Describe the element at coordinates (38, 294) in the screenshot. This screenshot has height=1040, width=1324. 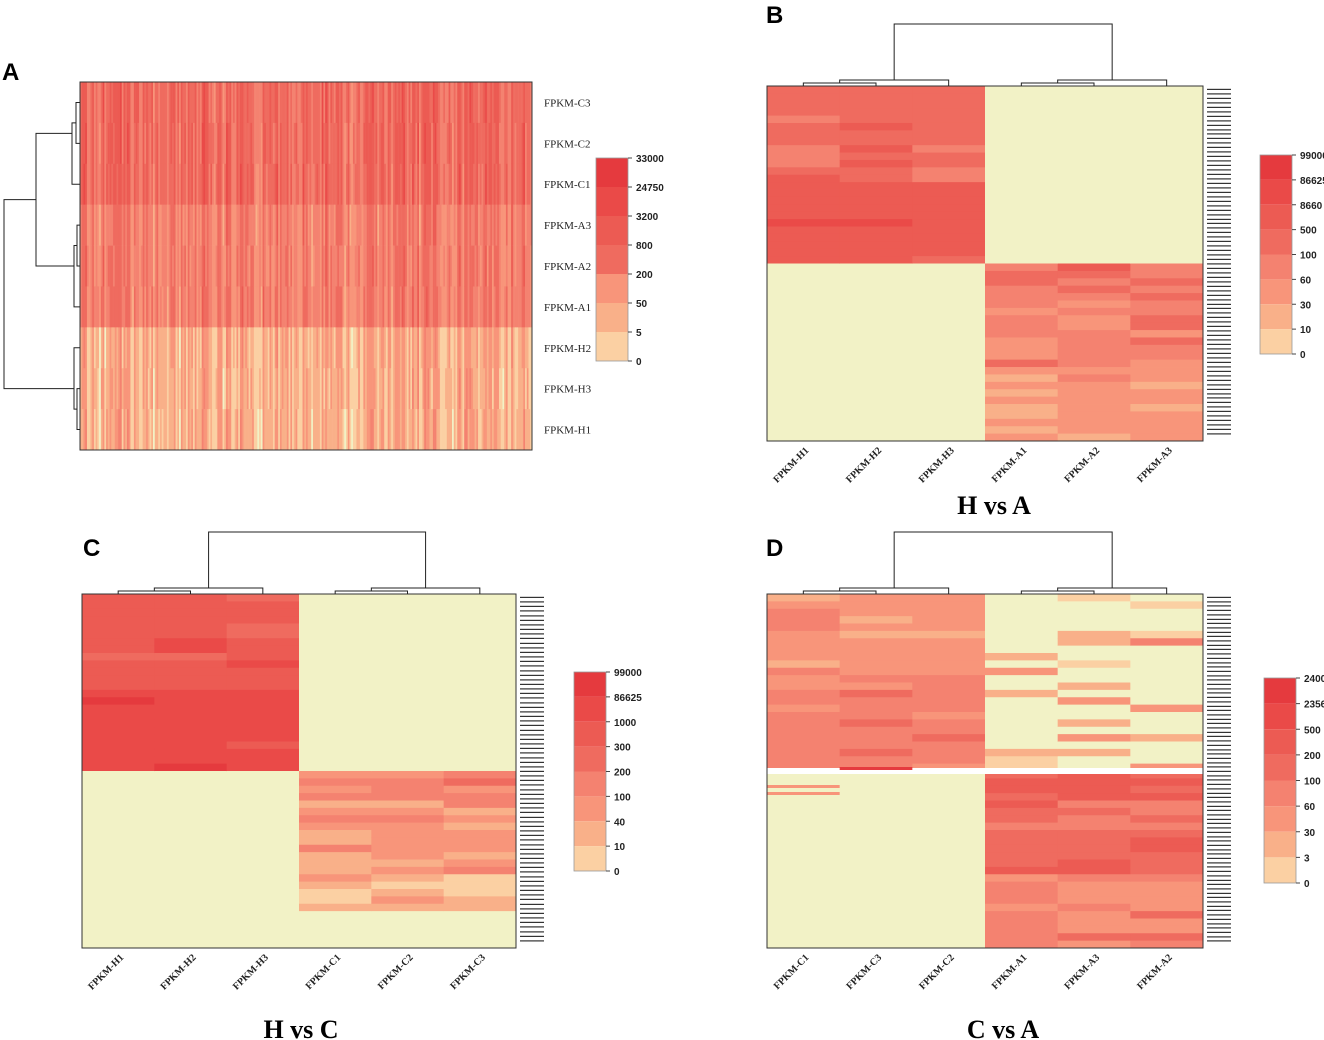
I see `dendrogram-a-branch` at that location.